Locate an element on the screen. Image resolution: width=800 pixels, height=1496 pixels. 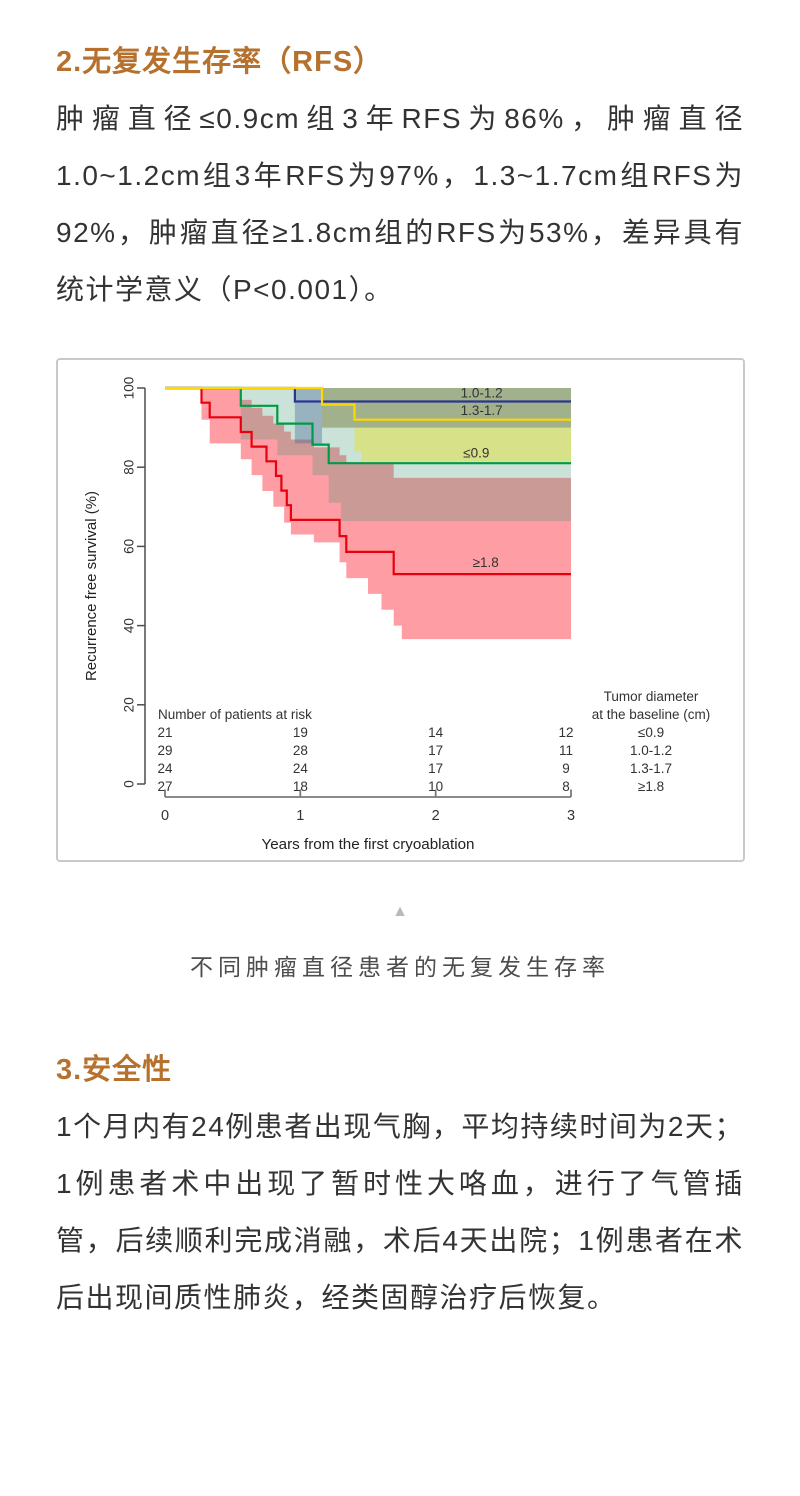
svg-text: 40 is located at coordinates (129, 625).